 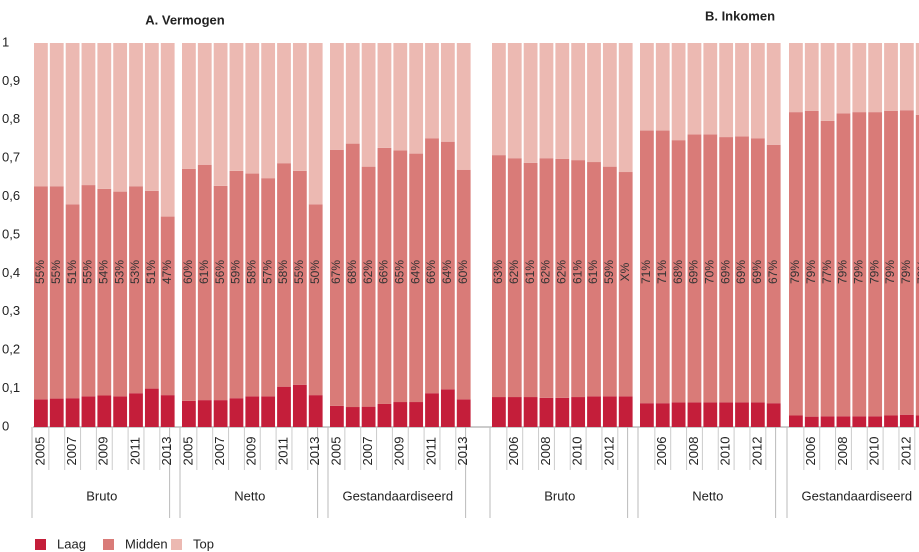 What do you see at coordinates (384, 272) in the screenshot?
I see `value-label: 66%` at bounding box center [384, 272].